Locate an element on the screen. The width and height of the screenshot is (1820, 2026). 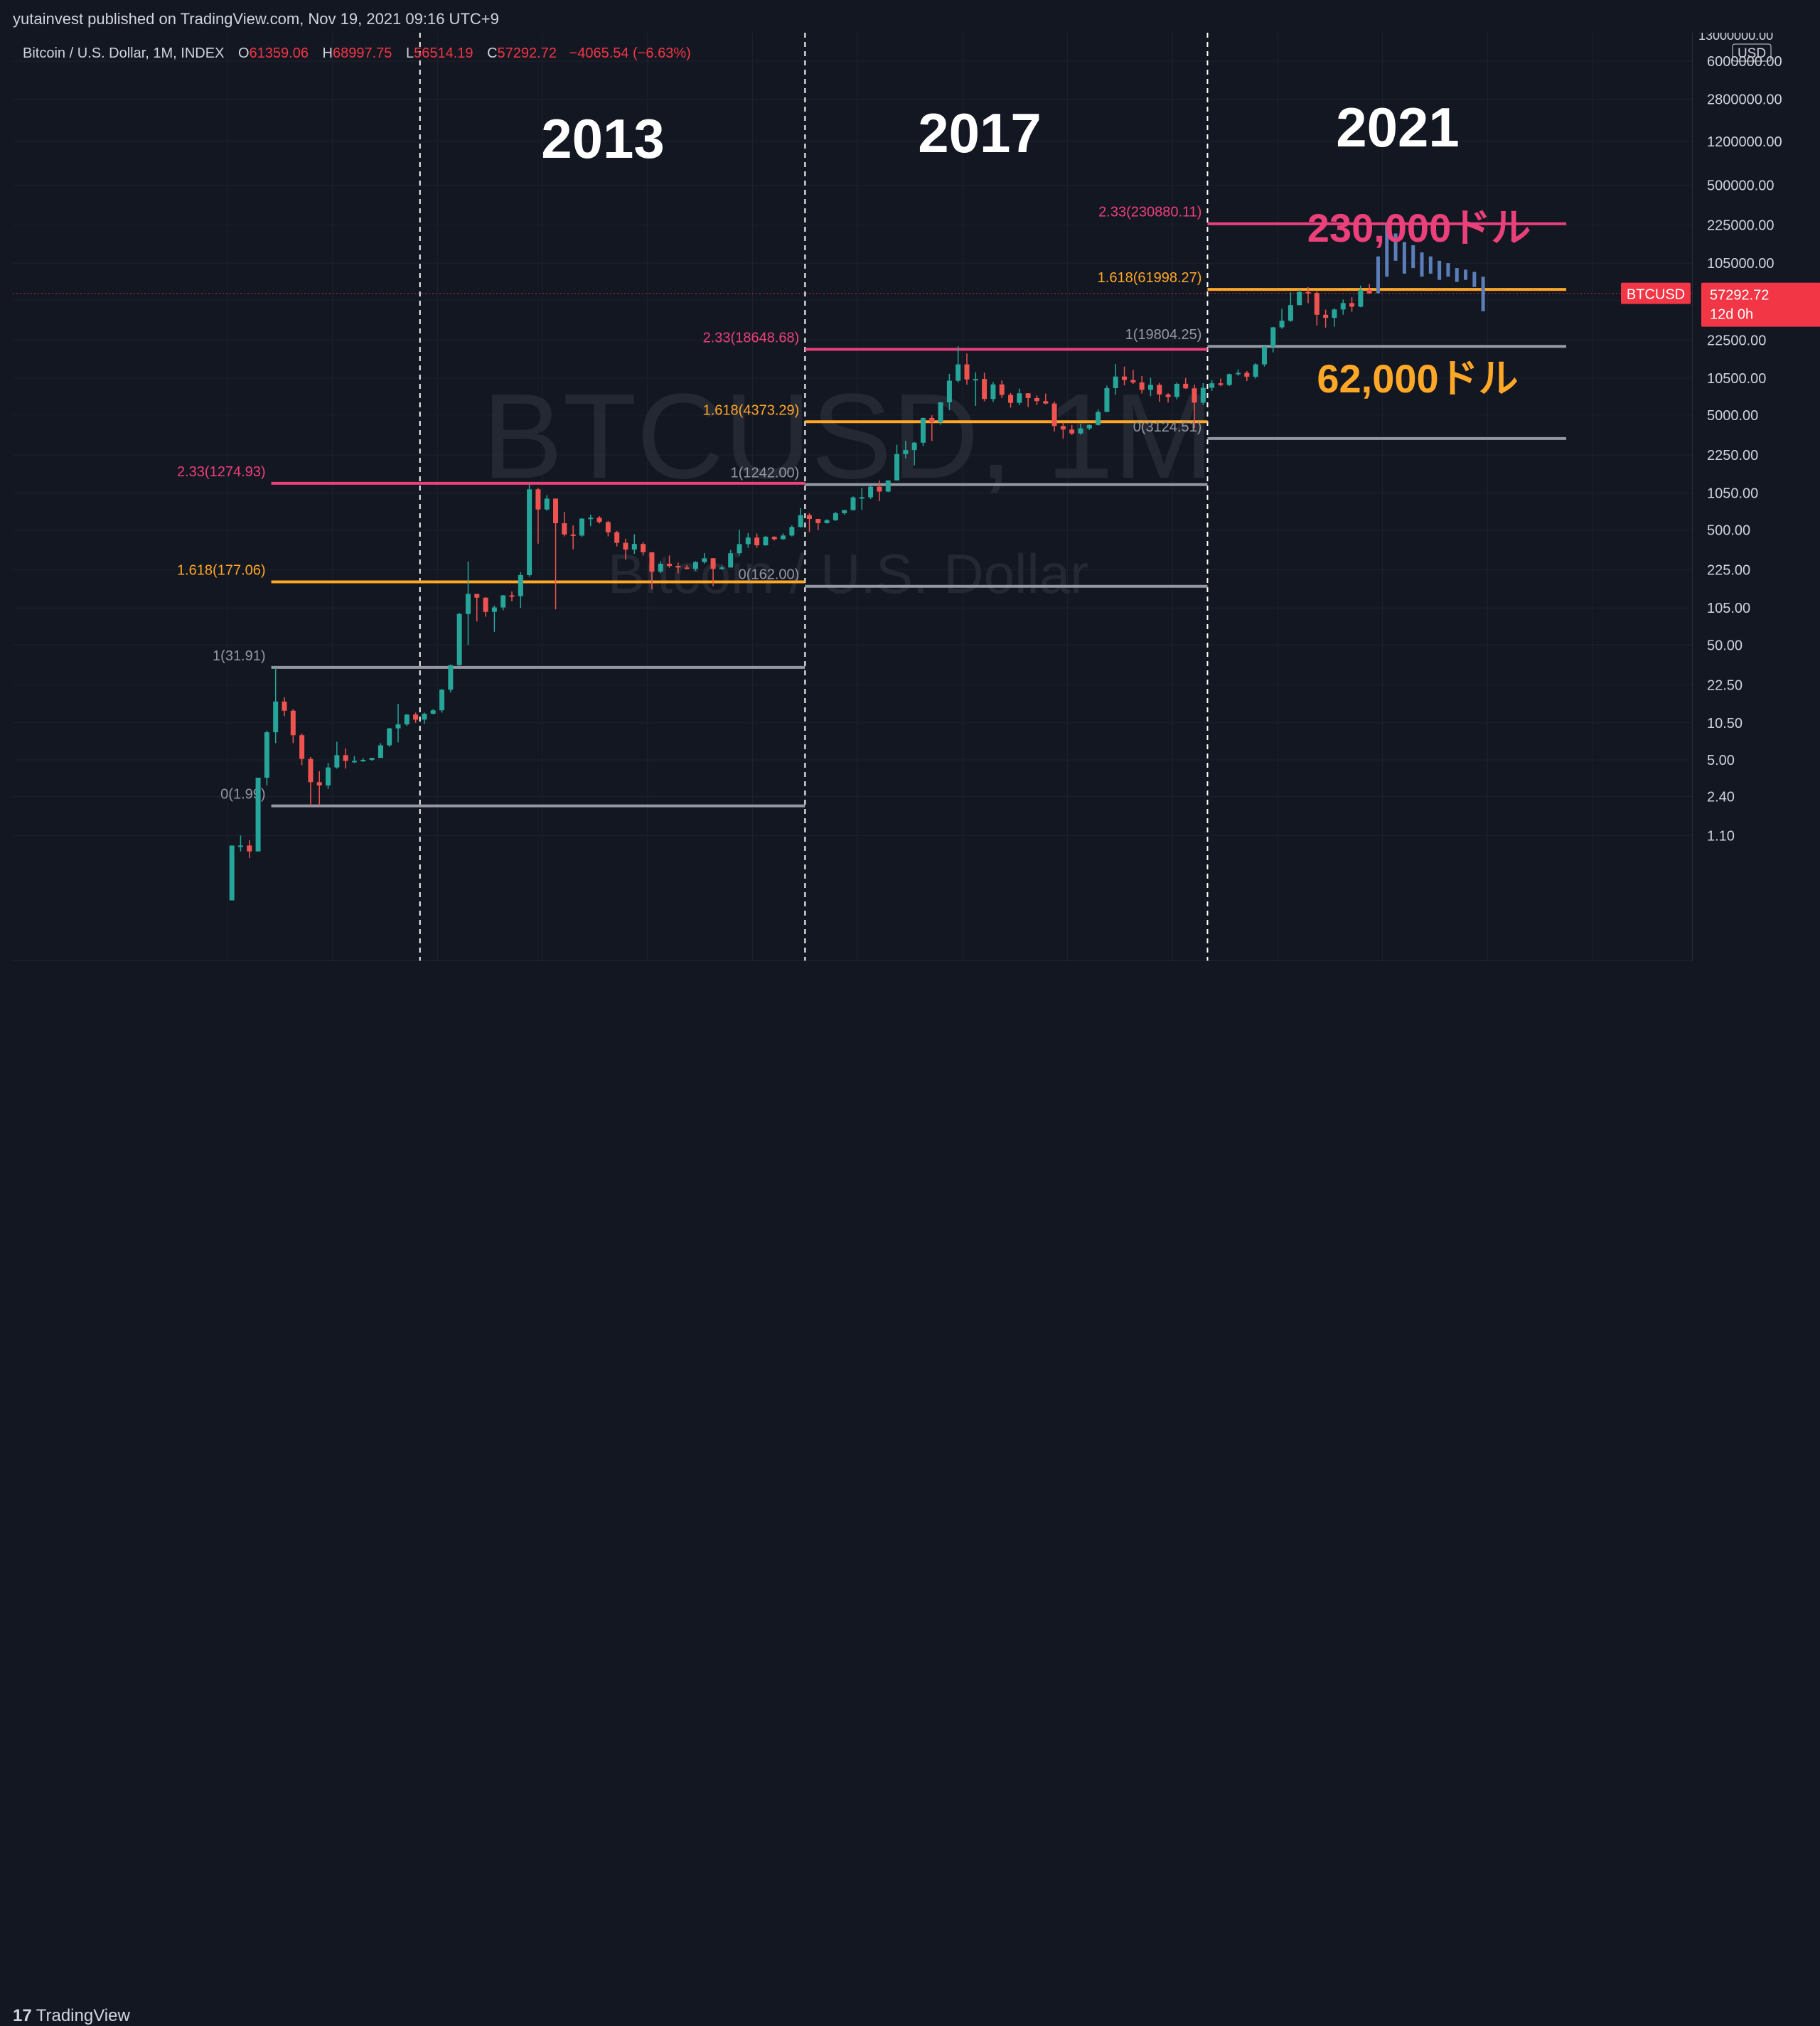
projection-bars is located at coordinates (1430, 267).